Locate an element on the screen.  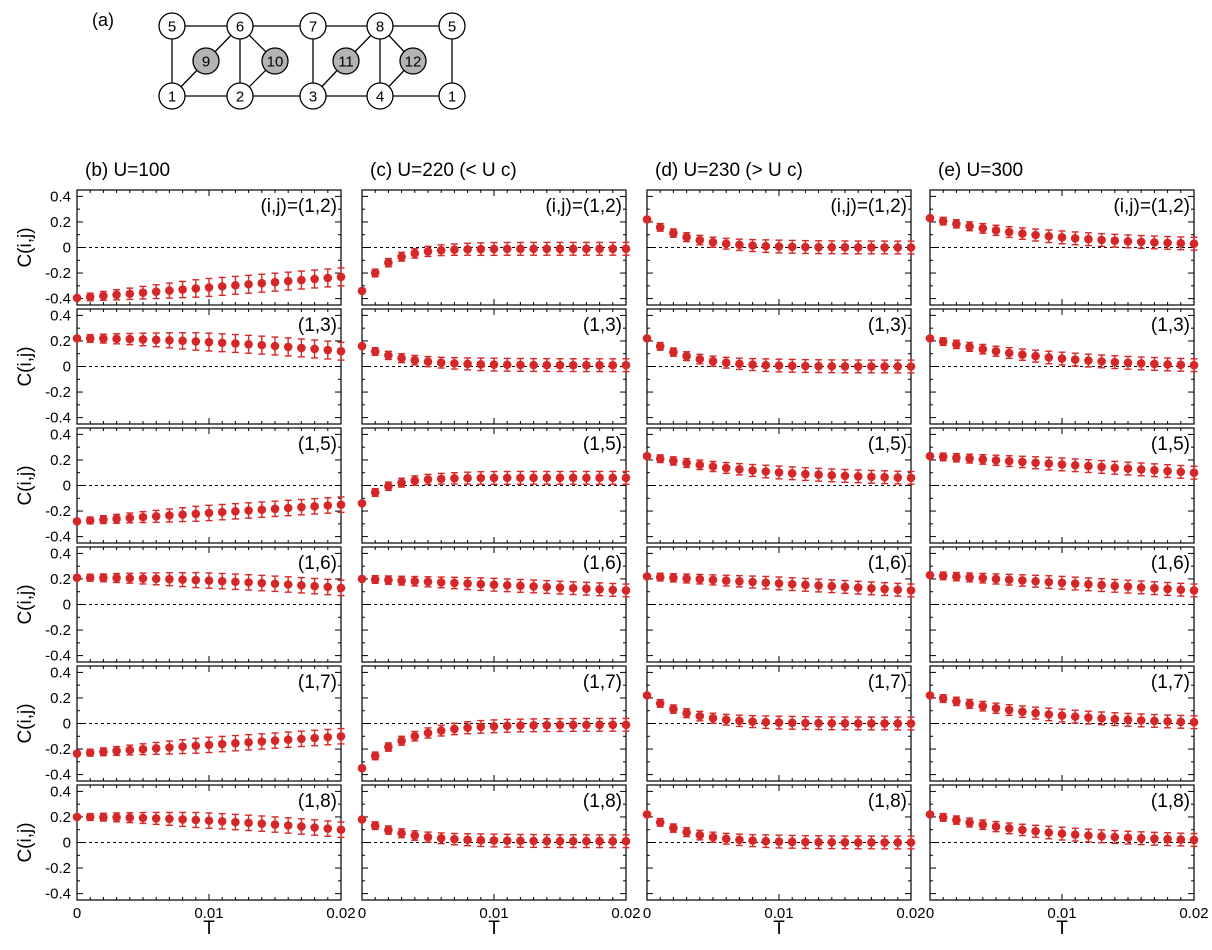
column-title: (c) U=220 (< U c) is located at coordinates (443, 170).